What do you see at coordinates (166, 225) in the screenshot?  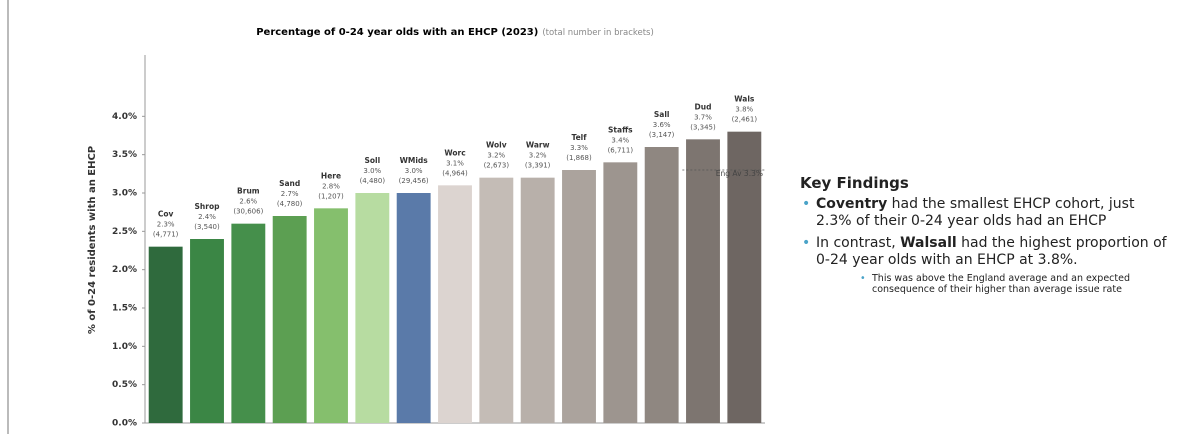 I see `bar-value-label: 2.3%` at bounding box center [166, 225].